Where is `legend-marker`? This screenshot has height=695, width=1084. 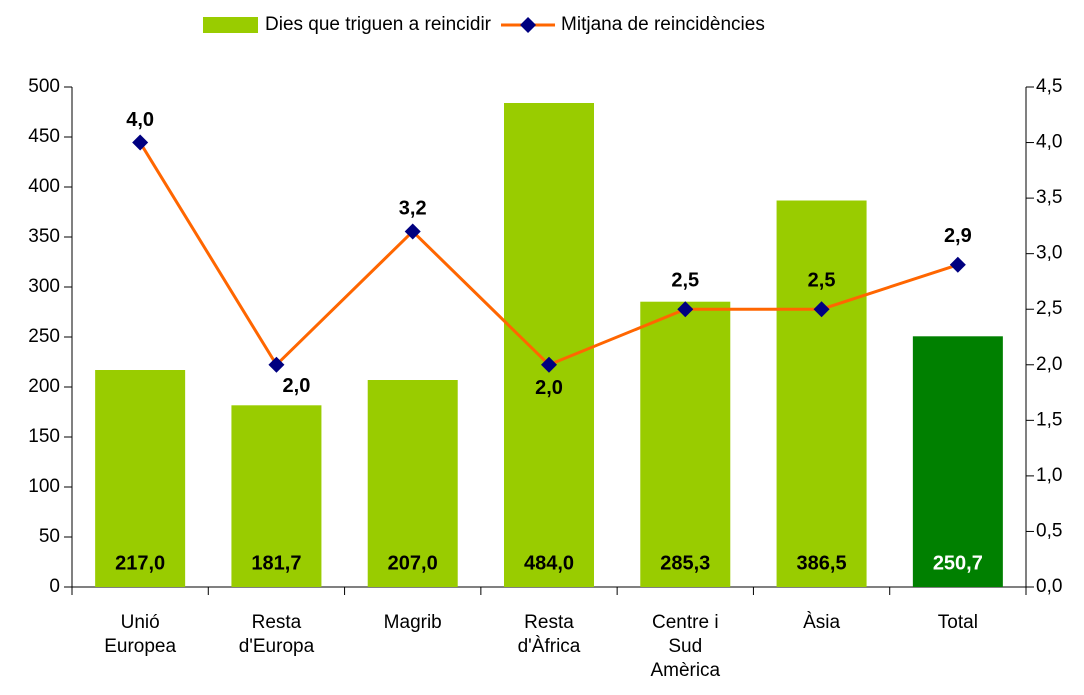
legend-marker is located at coordinates (528, 25).